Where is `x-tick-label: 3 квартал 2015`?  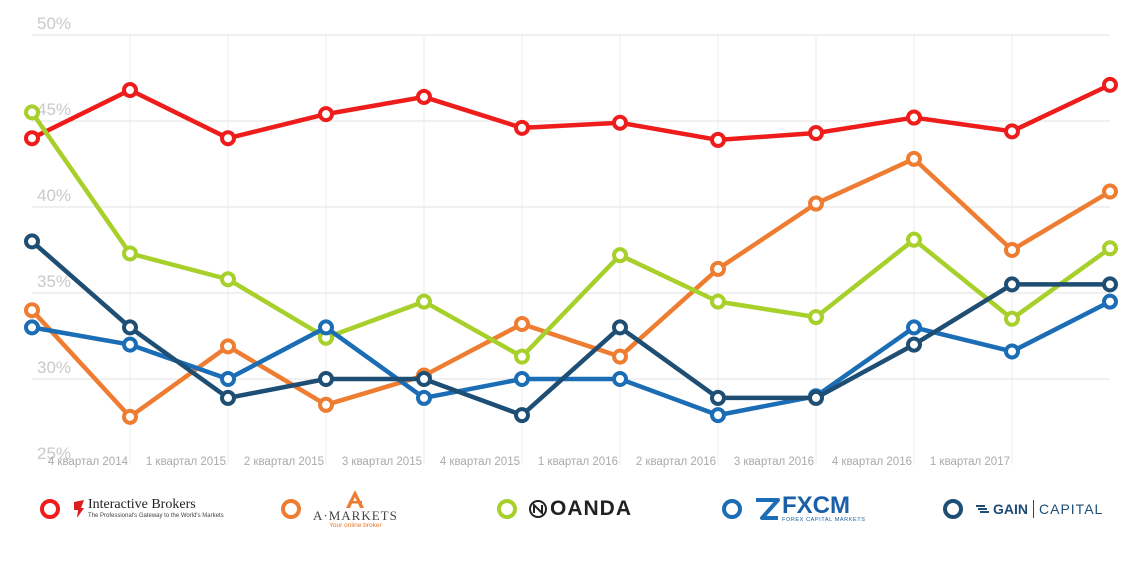
x-tick-label: 3 квартал 2015 is located at coordinates (382, 462).